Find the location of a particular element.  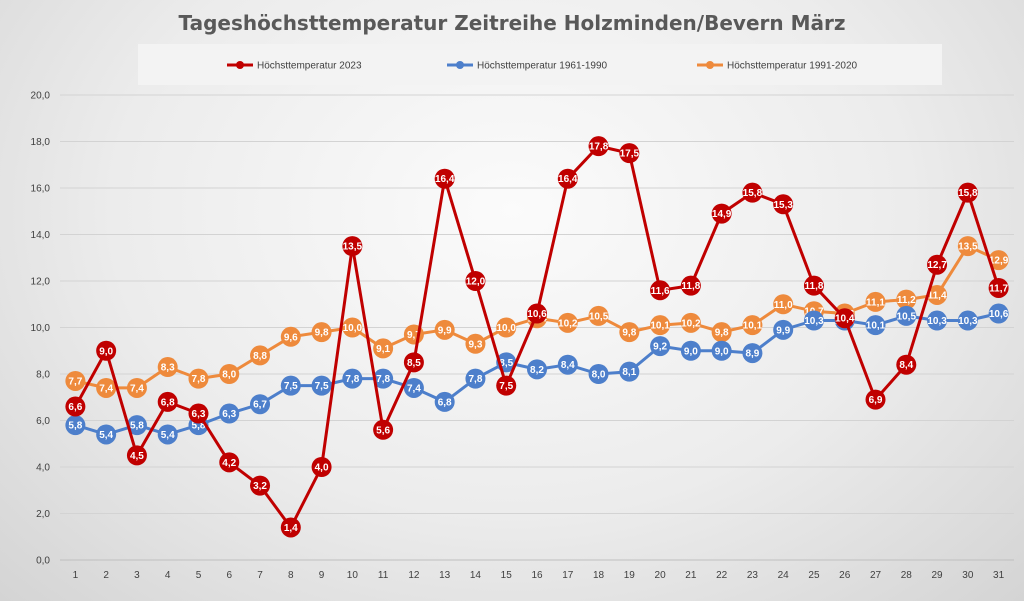

data-label: 8,8 is located at coordinates (260, 356).